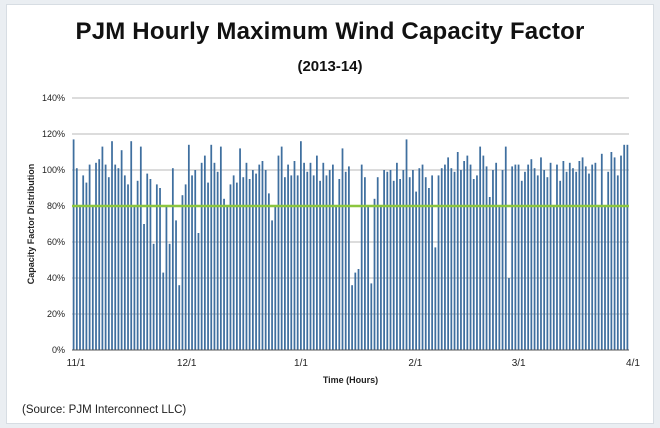  What do you see at coordinates (53, 98) in the screenshot?
I see `y-tick-label: 140%` at bounding box center [53, 98].